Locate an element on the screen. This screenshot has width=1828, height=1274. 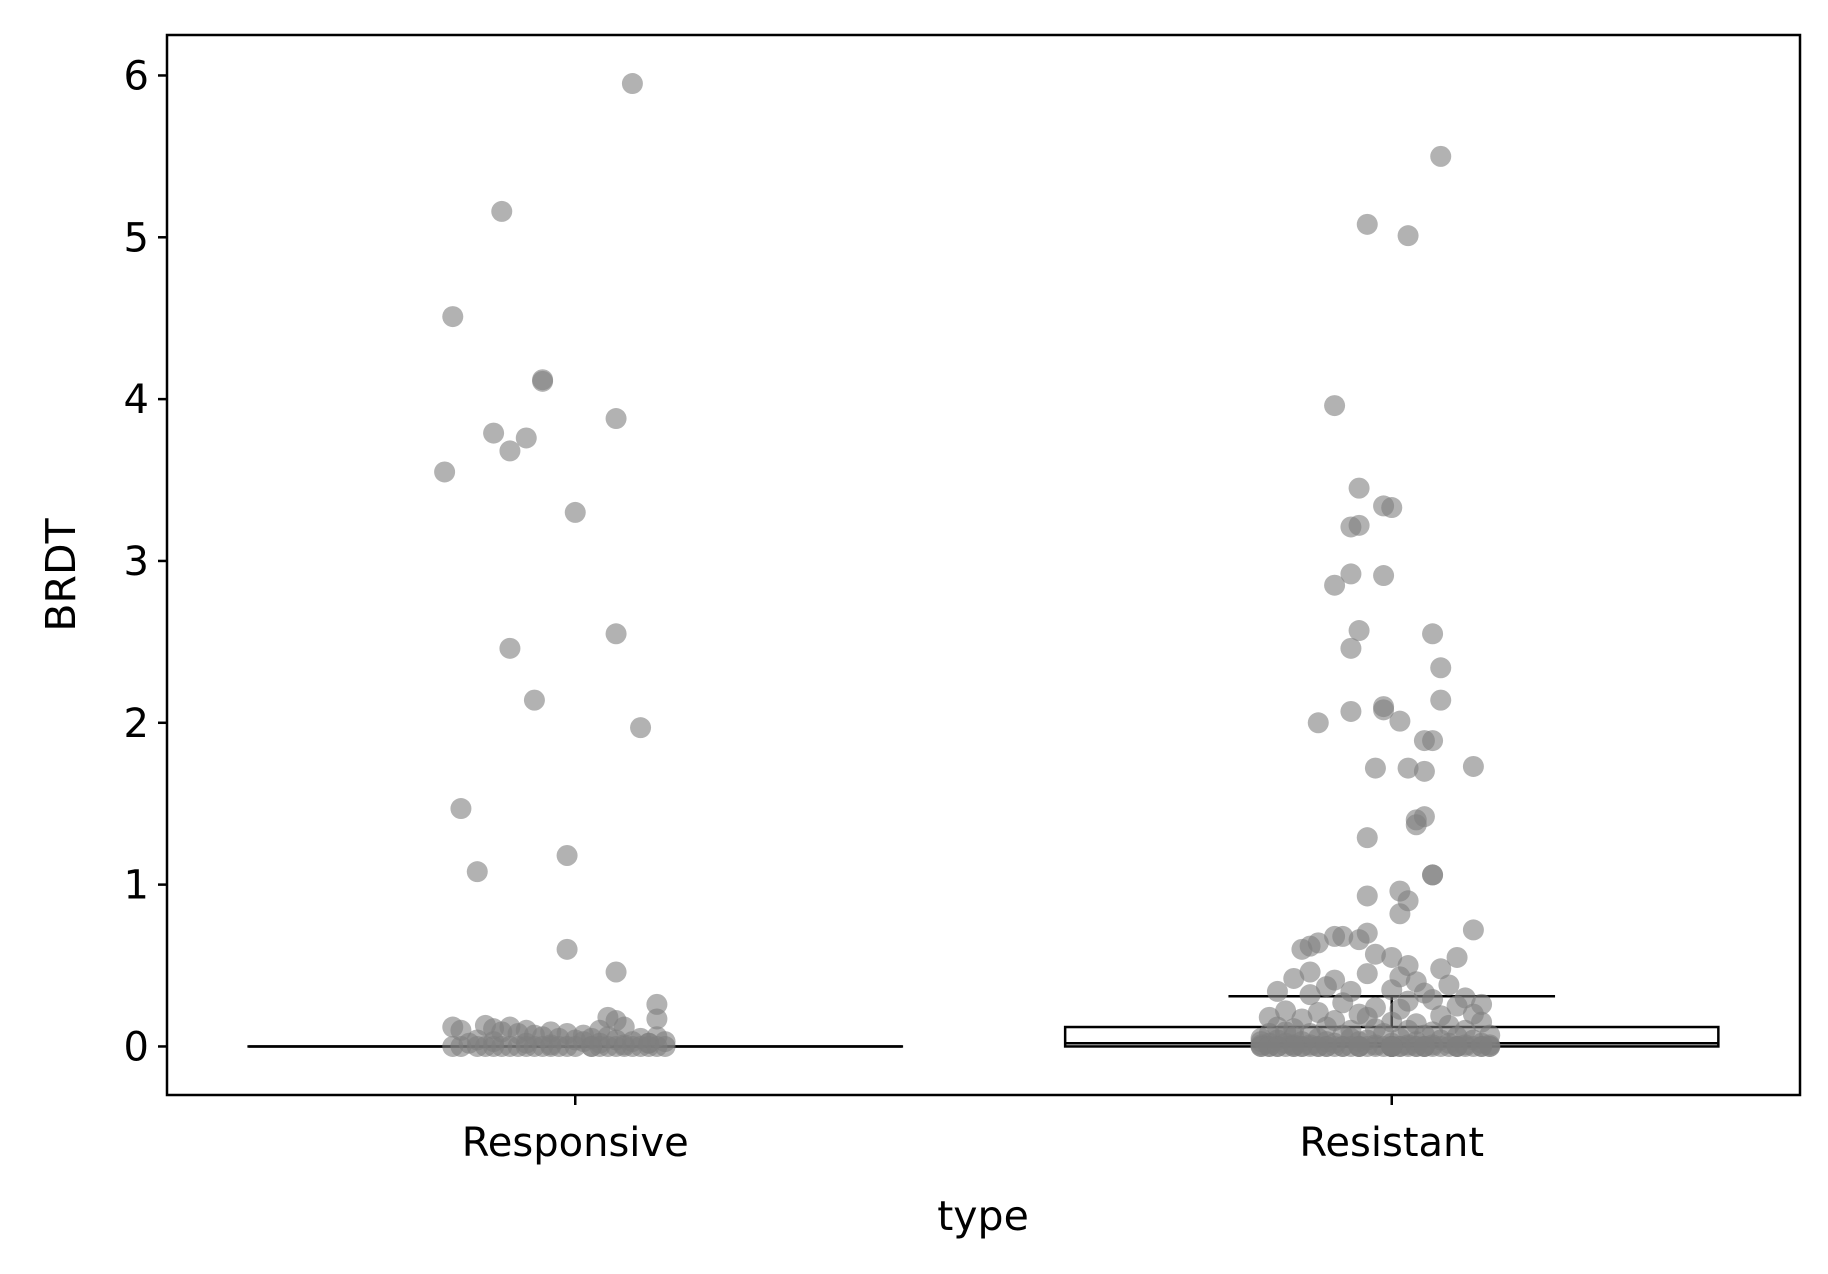
y-axis: 0 1 2 3 4 5 6 is located at coordinates (145, 561).